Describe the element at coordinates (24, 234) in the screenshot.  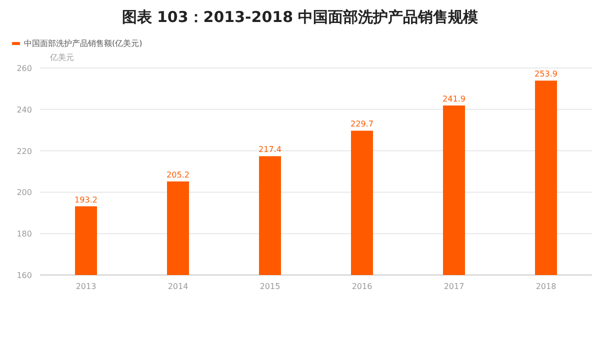
I see `y-tick-label: 180` at that location.